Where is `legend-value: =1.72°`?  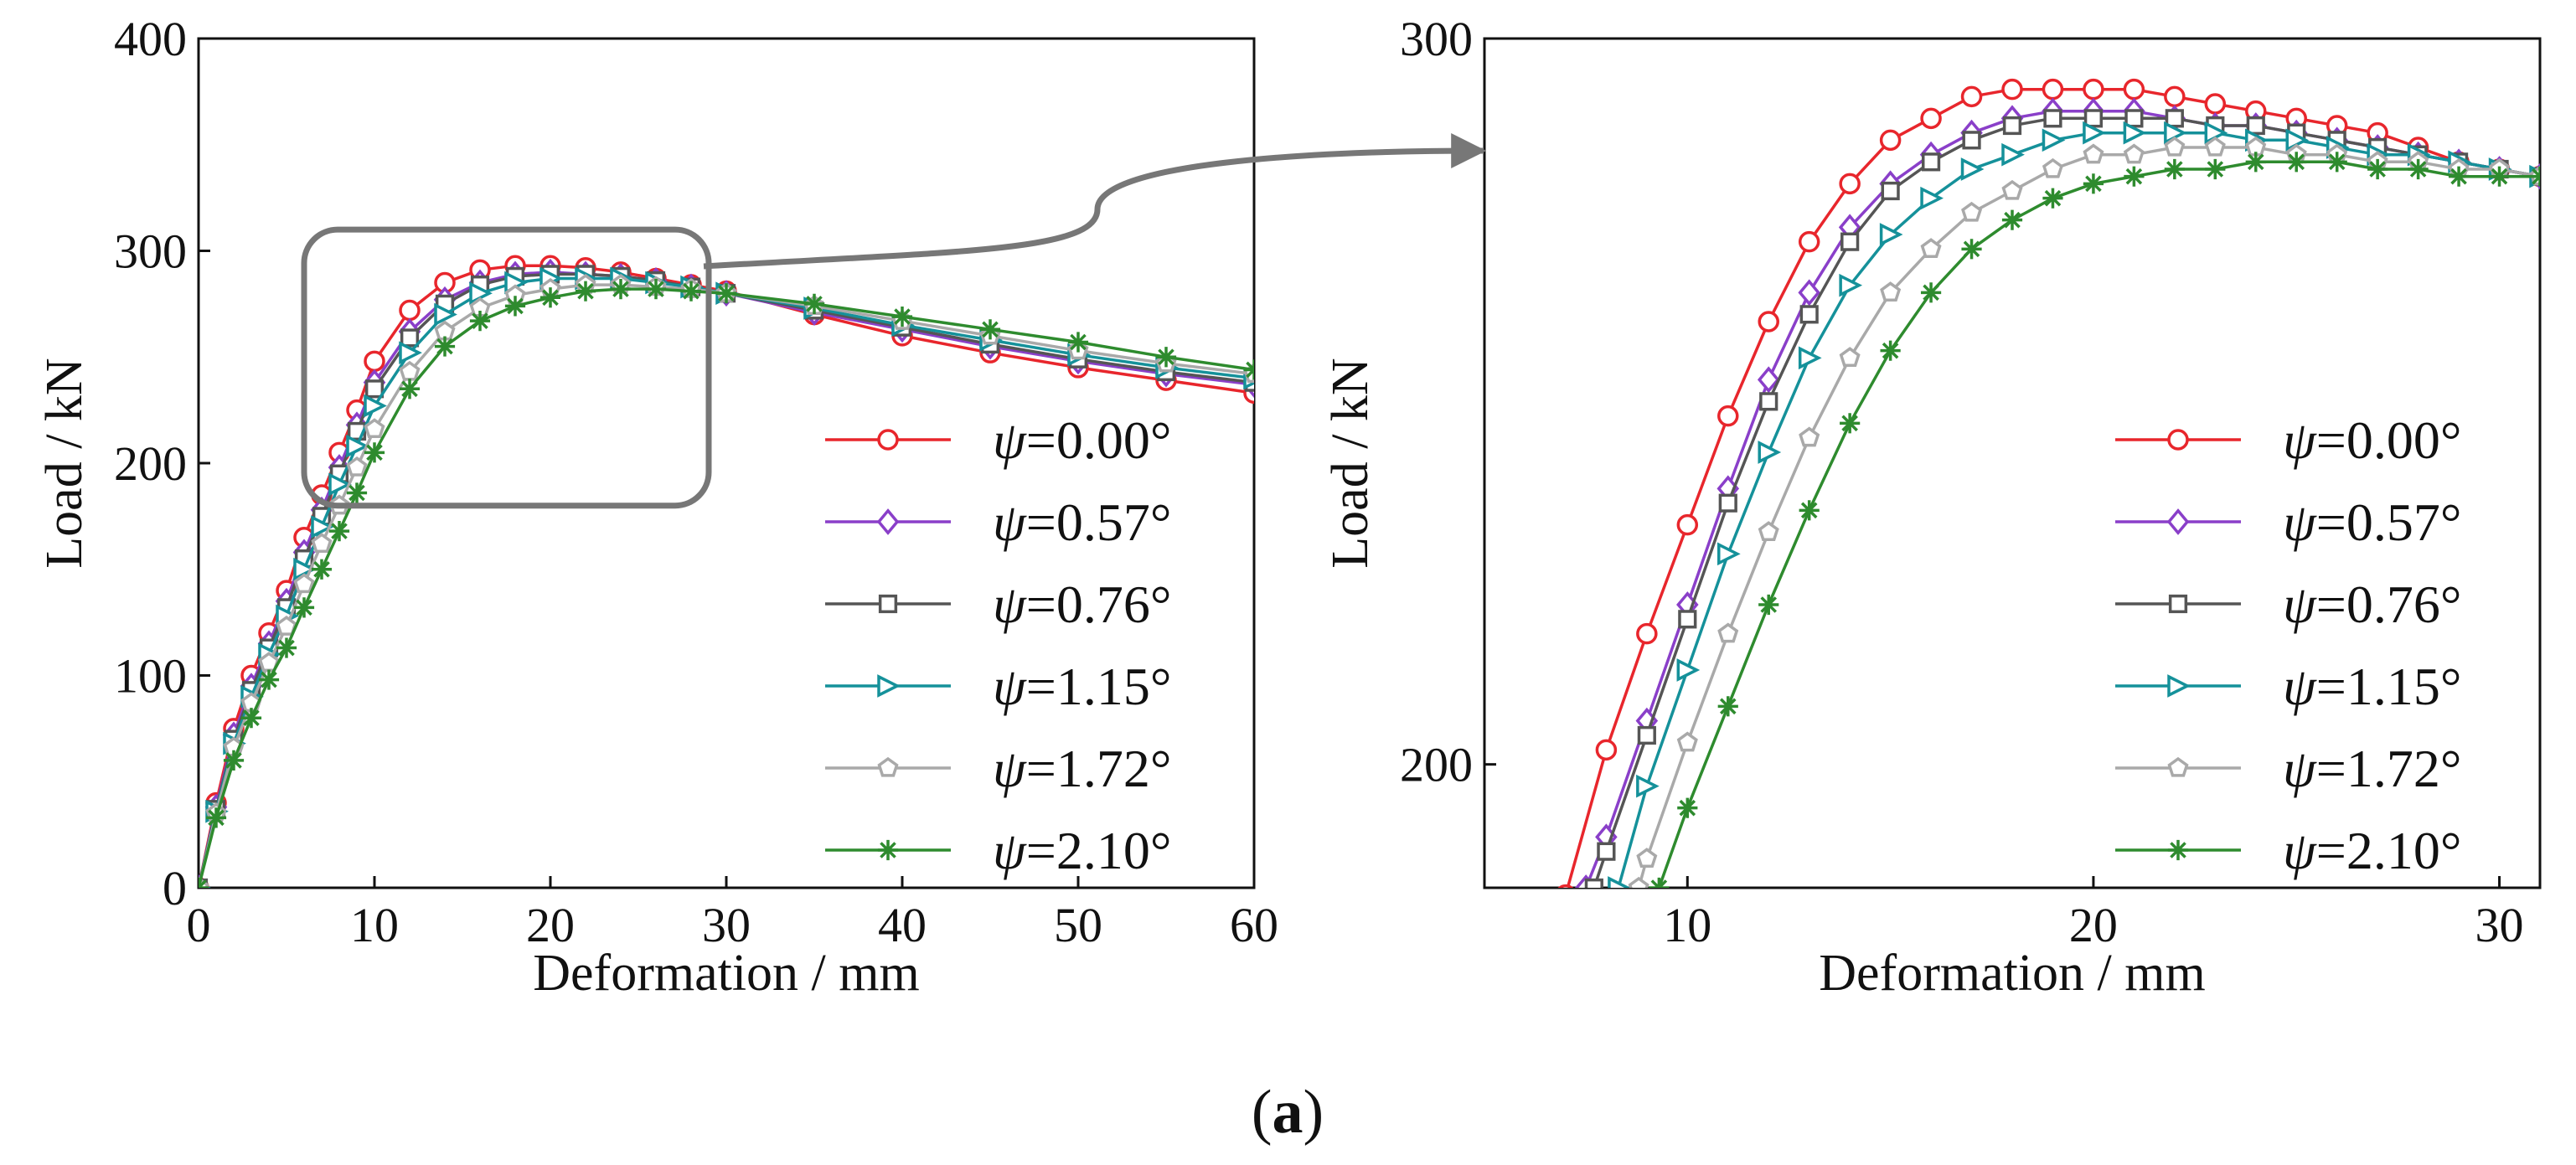
legend-value: =1.72° is located at coordinates (1099, 768).